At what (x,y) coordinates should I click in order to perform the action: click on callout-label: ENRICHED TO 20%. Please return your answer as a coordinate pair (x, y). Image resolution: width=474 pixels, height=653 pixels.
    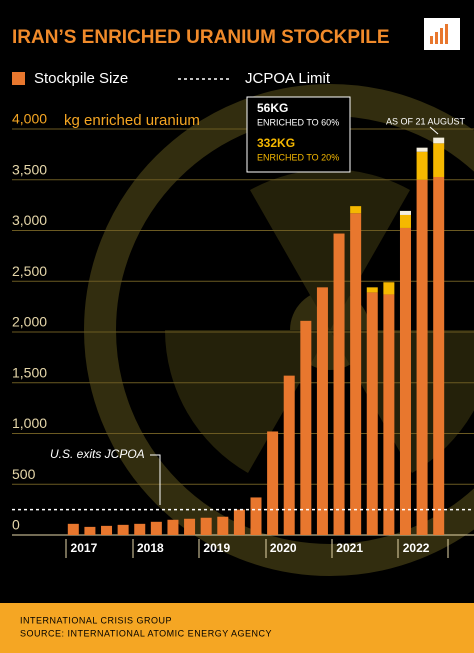
    Looking at the image, I should click on (298, 157).